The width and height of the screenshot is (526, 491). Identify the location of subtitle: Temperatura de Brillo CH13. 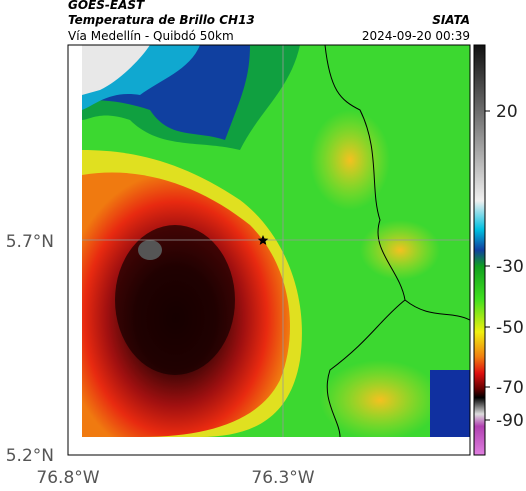
(161, 20).